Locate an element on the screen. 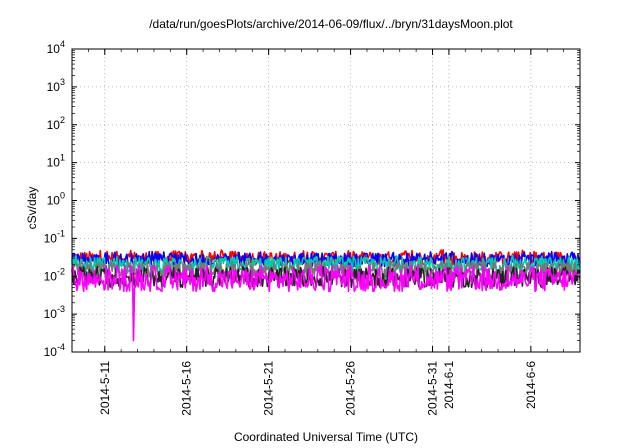 Image resolution: width=640 pixels, height=448 pixels. y-tick-label: 10⁻⁴ is located at coordinates (54, 350).